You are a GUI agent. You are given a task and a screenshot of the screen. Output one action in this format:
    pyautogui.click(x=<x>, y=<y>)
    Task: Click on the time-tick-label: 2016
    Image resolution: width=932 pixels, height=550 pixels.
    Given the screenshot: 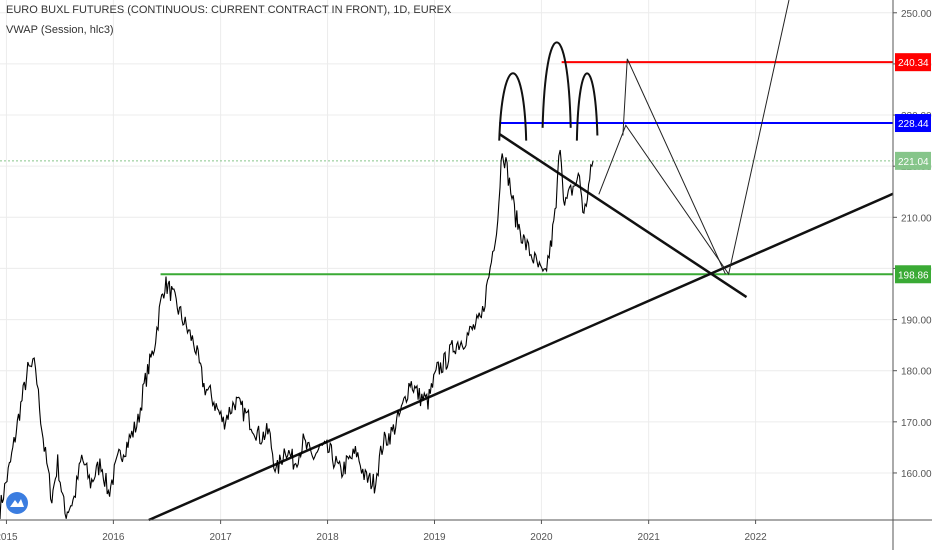 What is the action you would take?
    pyautogui.click(x=113, y=537)
    